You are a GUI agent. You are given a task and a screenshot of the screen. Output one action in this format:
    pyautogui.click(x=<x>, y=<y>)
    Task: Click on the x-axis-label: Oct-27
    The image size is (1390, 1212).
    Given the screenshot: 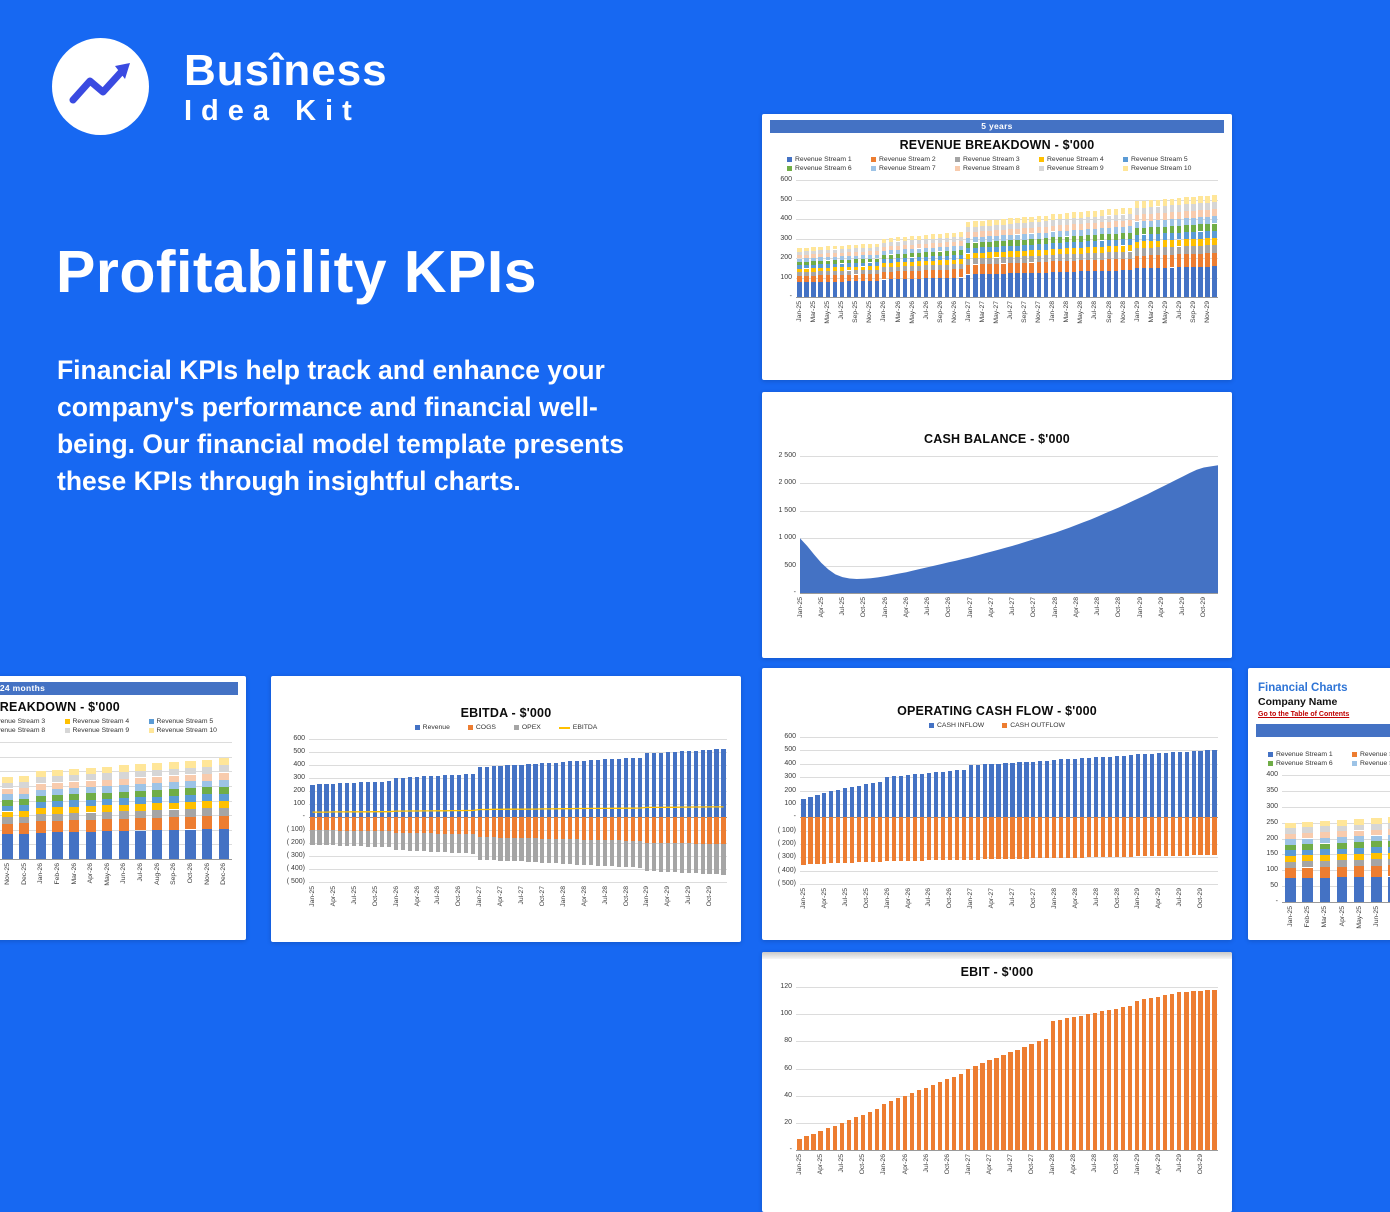 What is the action you would take?
    pyautogui.click(x=542, y=896)
    